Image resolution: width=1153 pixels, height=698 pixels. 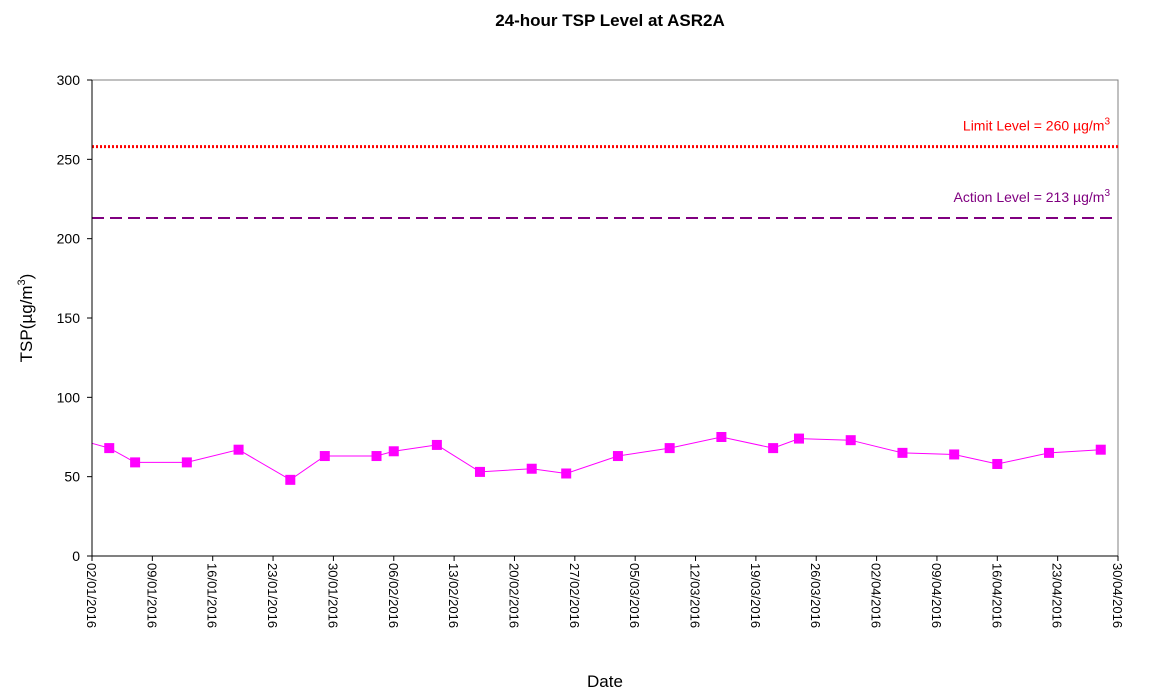 I want to click on x-tick-label: 12/03/2016, so click(x=695, y=595).